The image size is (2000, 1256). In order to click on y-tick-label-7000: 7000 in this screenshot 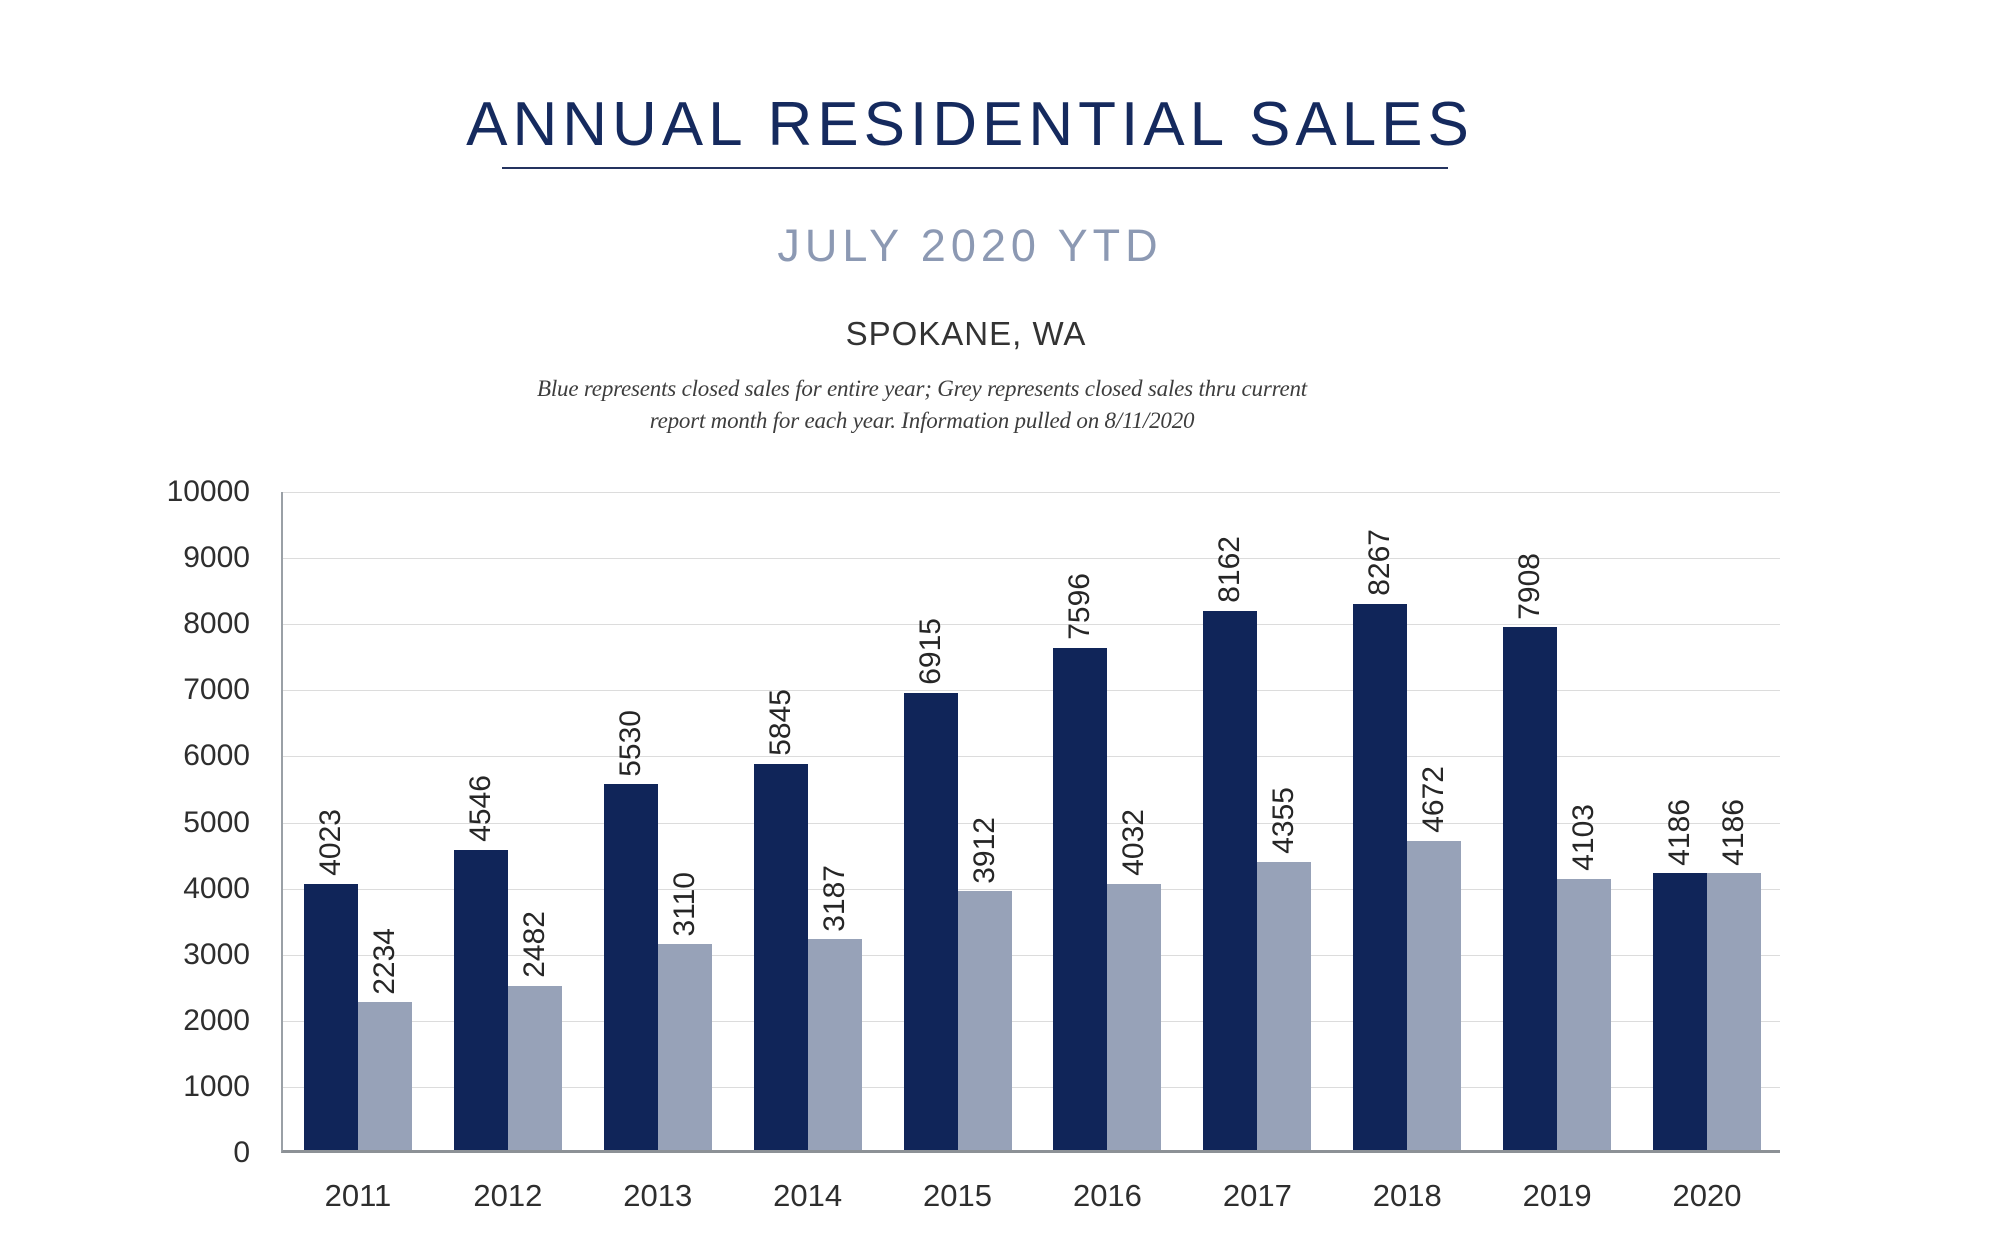, I will do `click(216, 690)`.